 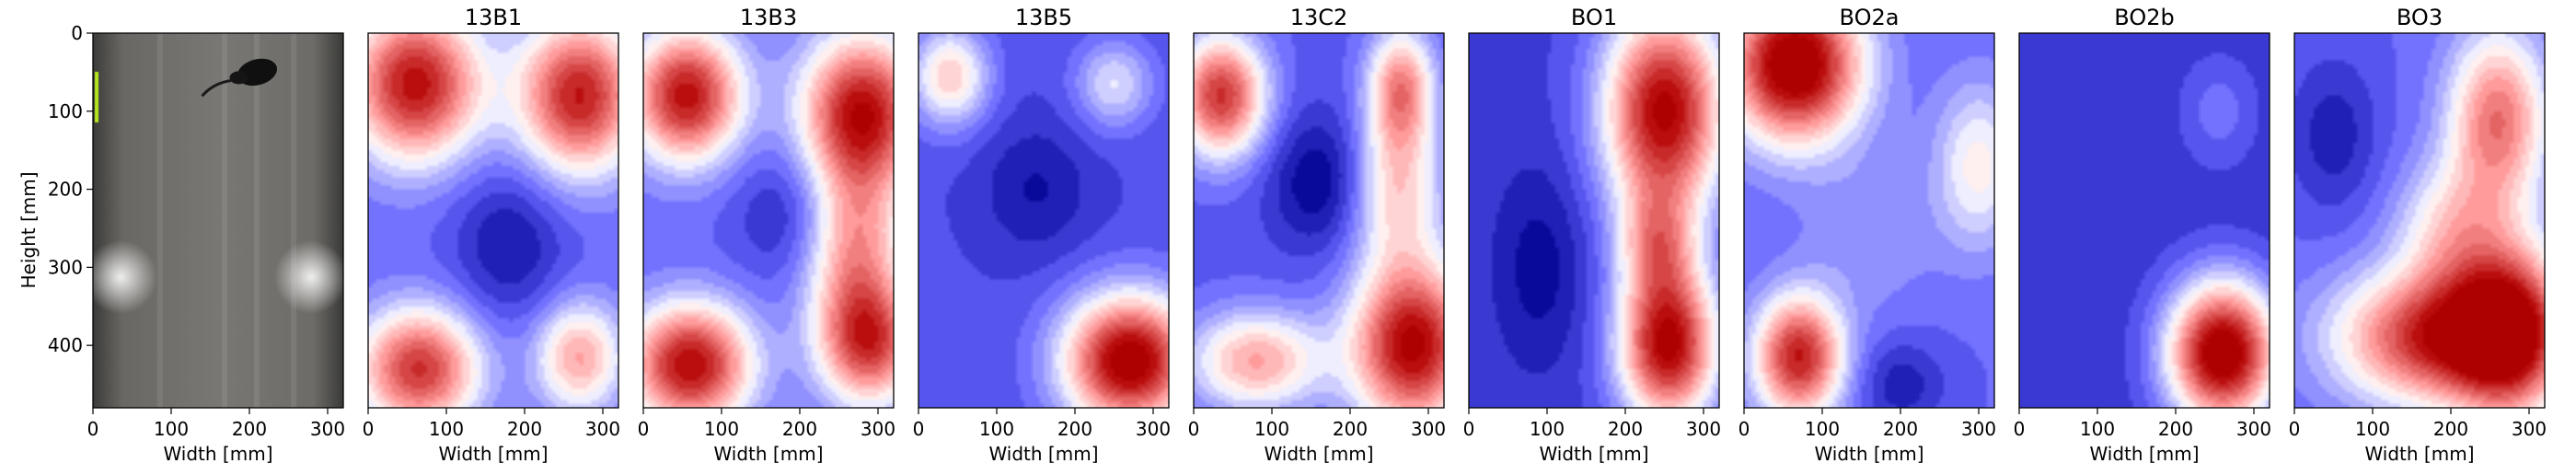 What do you see at coordinates (1043, 17) in the screenshot?
I see `panel-title: 13B5` at bounding box center [1043, 17].